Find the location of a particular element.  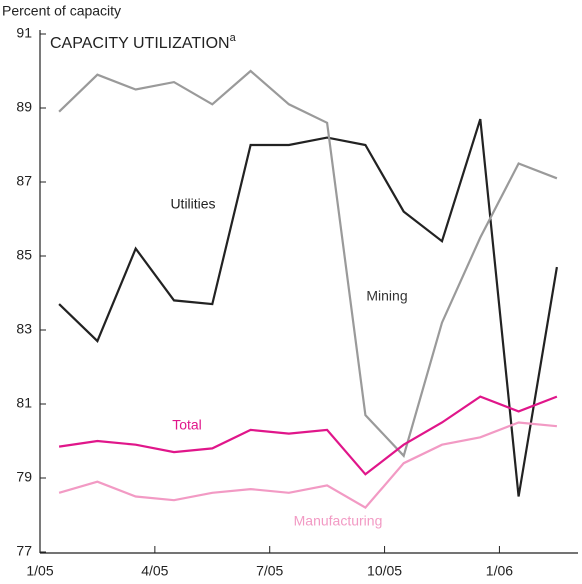

y-tick-label: 85 is located at coordinates (24, 255).